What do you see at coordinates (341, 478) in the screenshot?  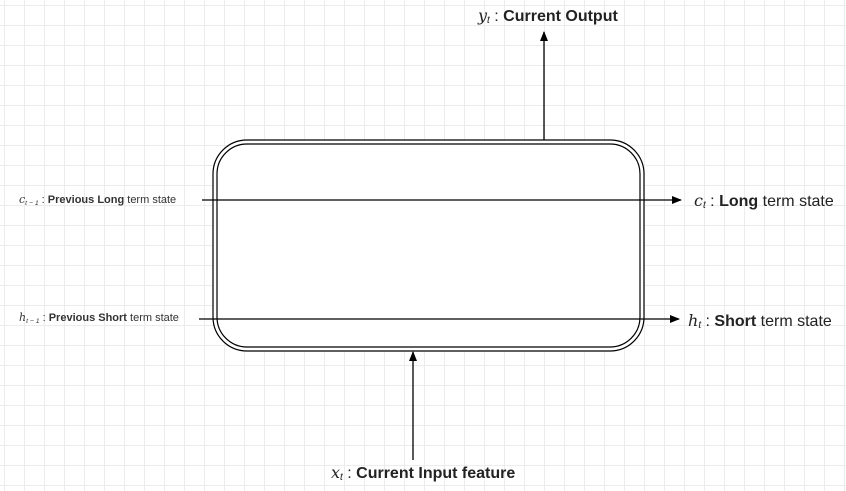 I see `input-subscript: t` at bounding box center [341, 478].